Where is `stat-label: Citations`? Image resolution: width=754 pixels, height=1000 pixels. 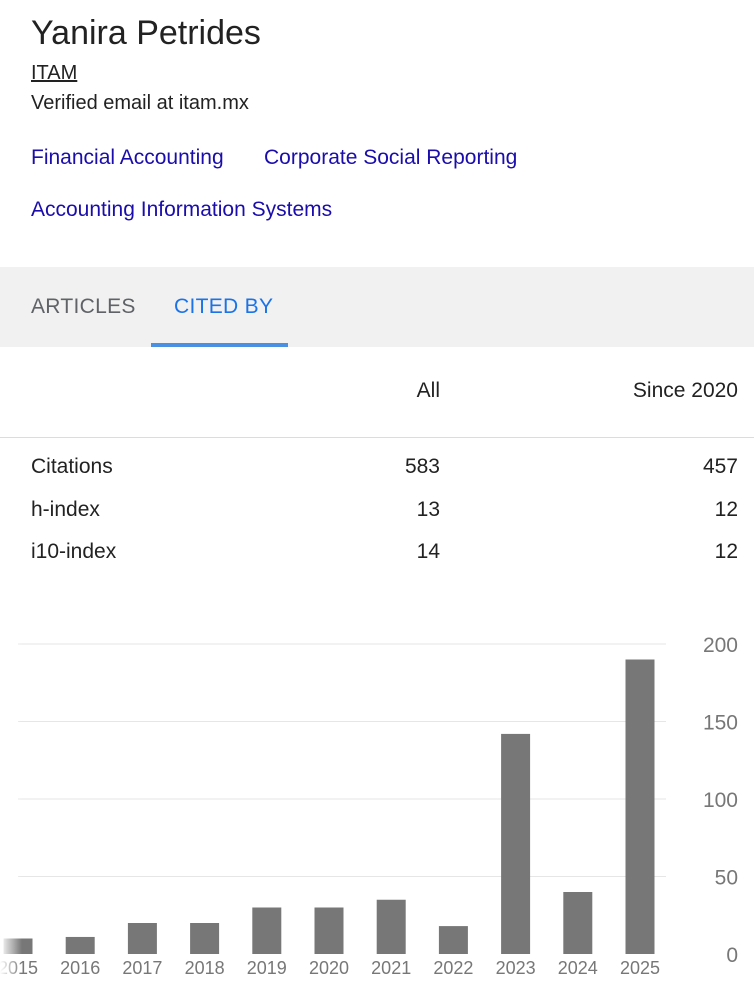 stat-label: Citations is located at coordinates (72, 466).